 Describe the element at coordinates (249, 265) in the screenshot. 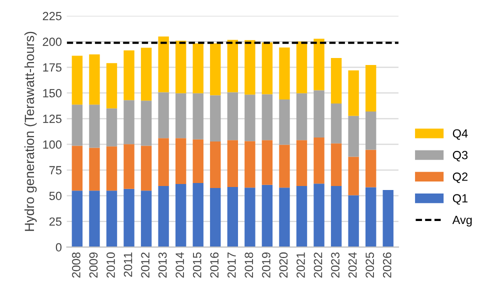

I see `x-tick-label: 2018` at that location.